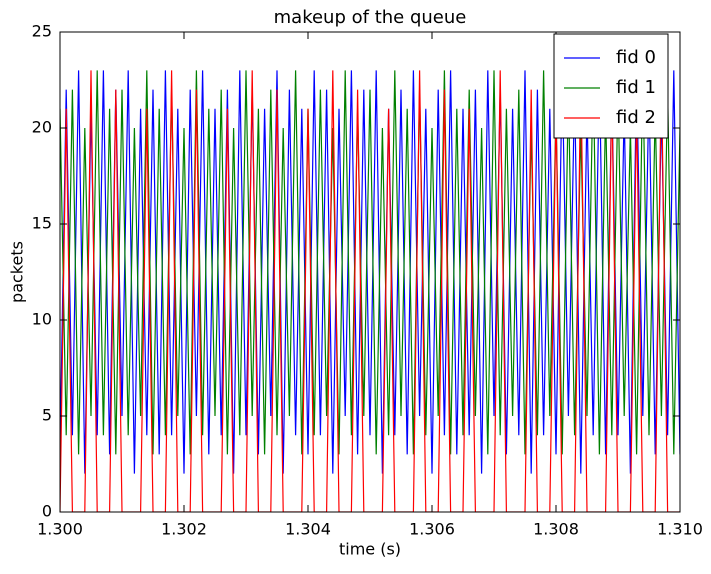  I want to click on x-tick-label: 1.302, so click(184, 529).